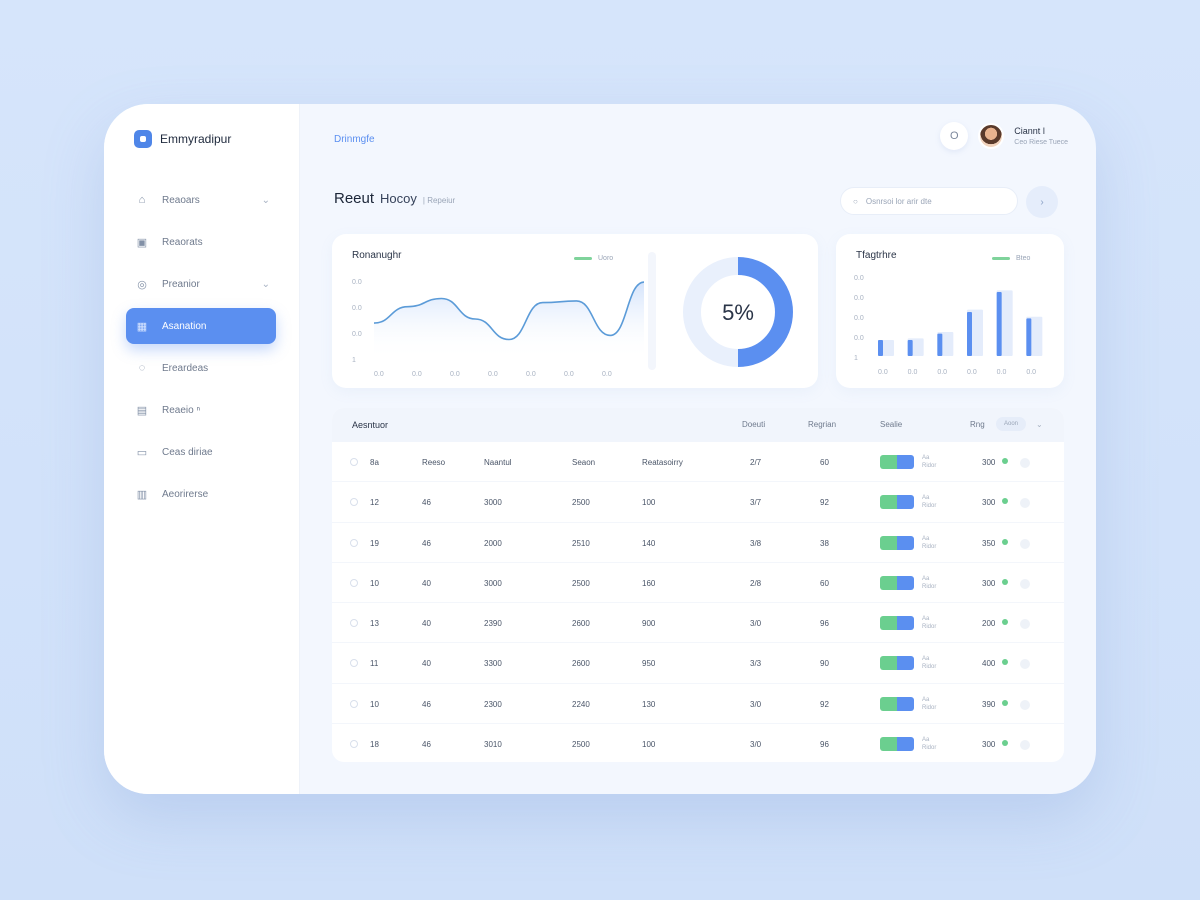 This screenshot has height=900, width=1200. What do you see at coordinates (439, 200) in the screenshot?
I see `page-title-tag: | Repeiur` at bounding box center [439, 200].